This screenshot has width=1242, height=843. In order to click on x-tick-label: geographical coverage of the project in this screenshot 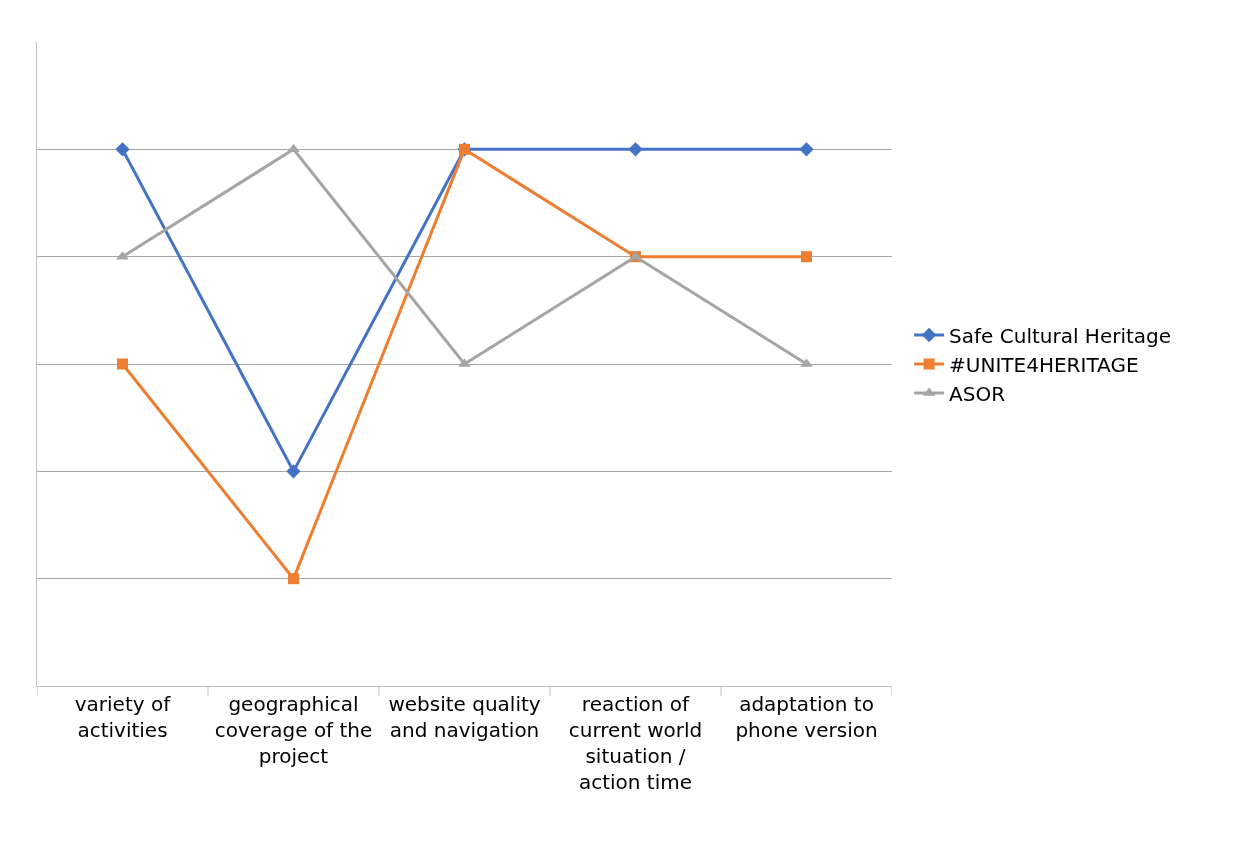, I will do `click(293, 730)`.